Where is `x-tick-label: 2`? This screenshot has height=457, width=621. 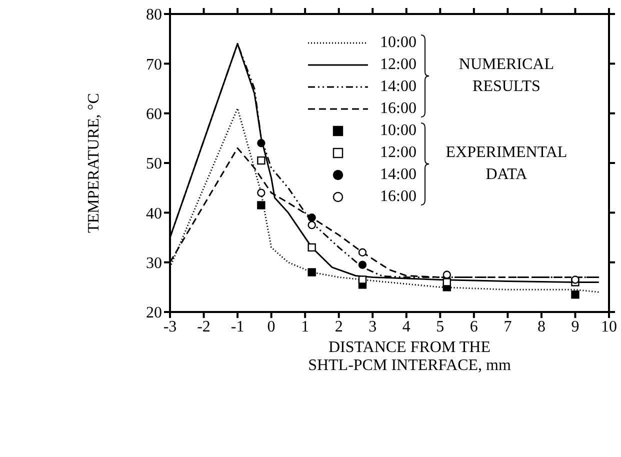
x-tick-label: 2 is located at coordinates (338, 327).